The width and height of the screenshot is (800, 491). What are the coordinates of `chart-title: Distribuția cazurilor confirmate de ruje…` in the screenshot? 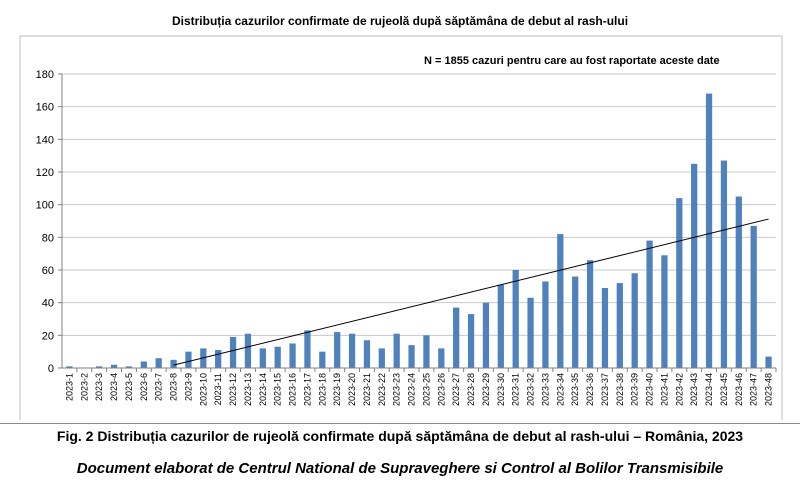 It's located at (400, 21).